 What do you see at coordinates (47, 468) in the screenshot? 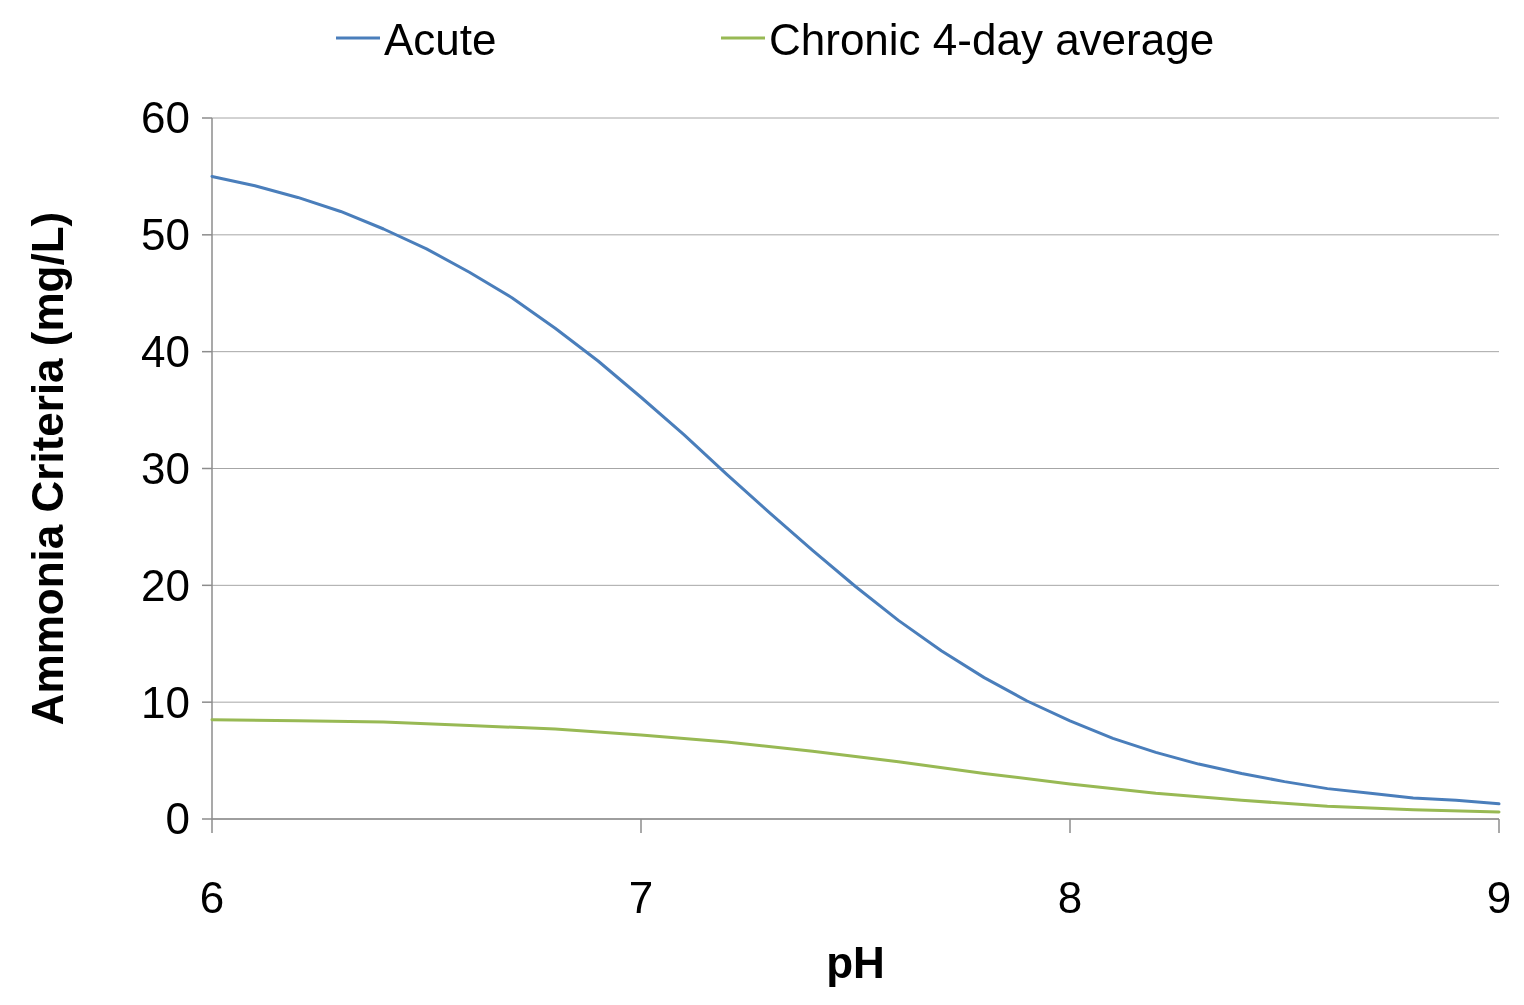
I see `y-axis-title: Ammonia Criteria (mg/L)` at bounding box center [47, 468].